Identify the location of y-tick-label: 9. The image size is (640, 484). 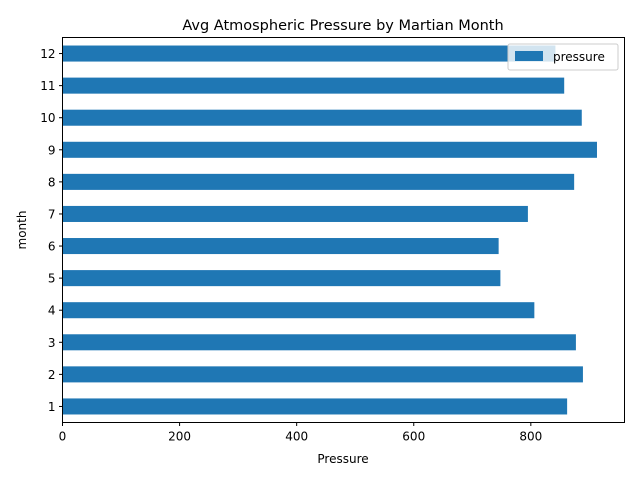
(52, 150).